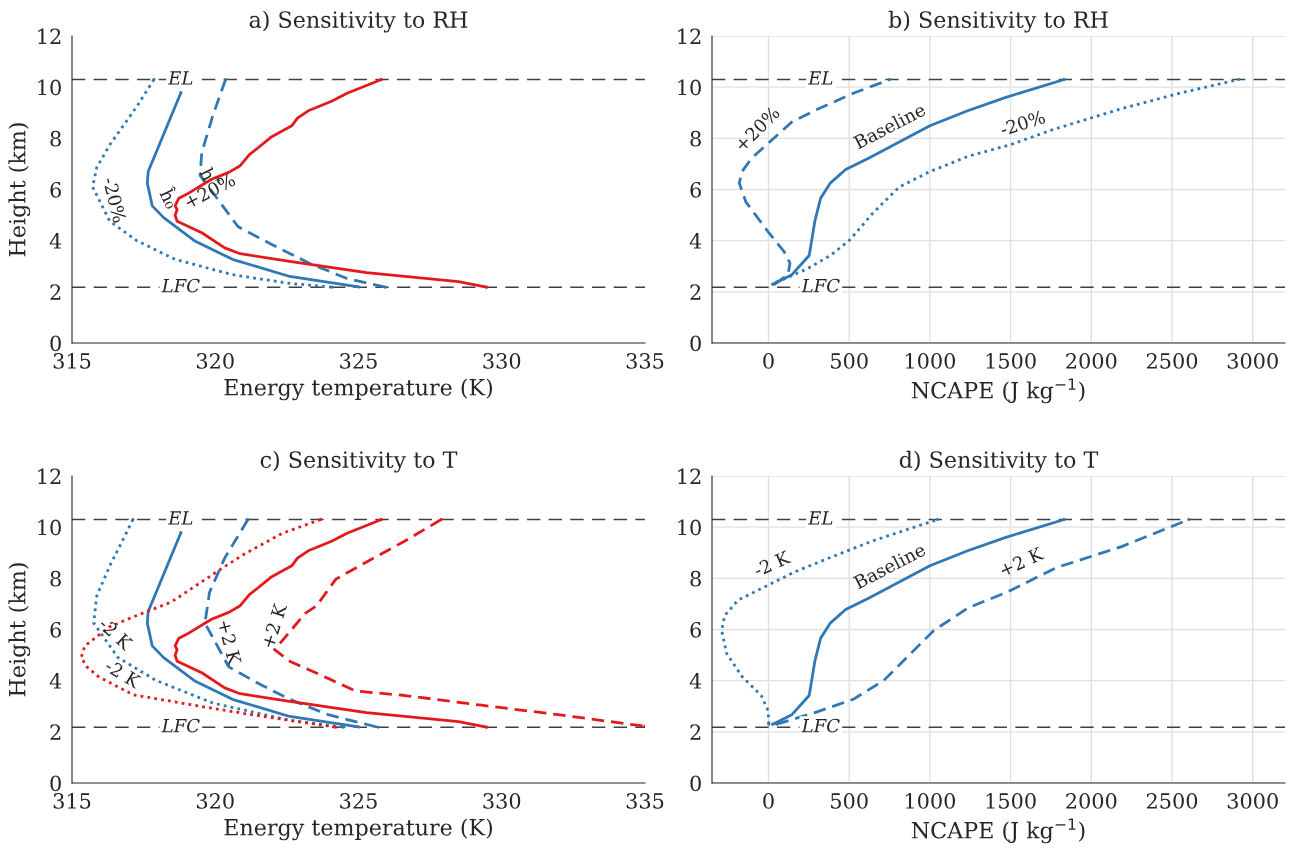 The image size is (1302, 853). Describe the element at coordinates (359, 461) in the screenshot. I see `chart-title: c) Sensitivity to T` at that location.